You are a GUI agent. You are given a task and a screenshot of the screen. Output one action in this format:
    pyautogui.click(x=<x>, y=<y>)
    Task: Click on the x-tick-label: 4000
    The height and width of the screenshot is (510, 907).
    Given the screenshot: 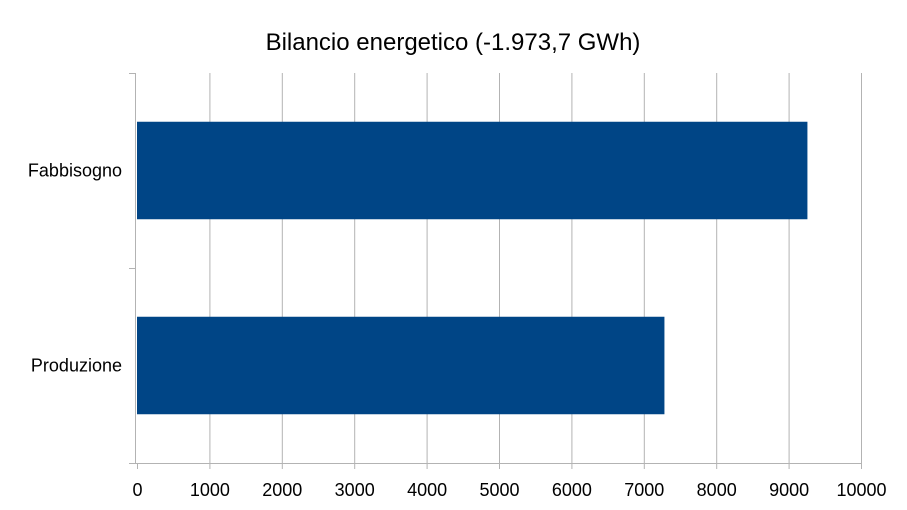 What is the action you would take?
    pyautogui.click(x=427, y=490)
    